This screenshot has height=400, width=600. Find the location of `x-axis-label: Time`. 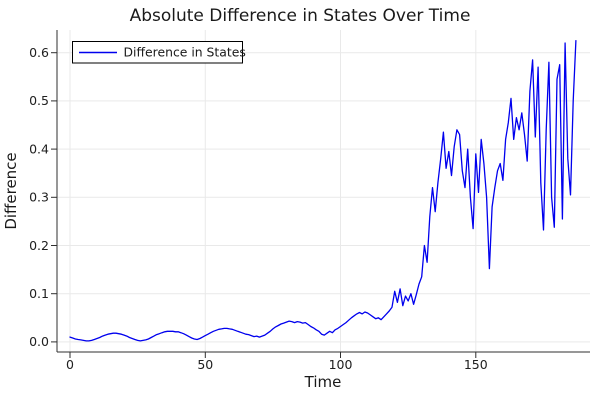

x-axis-label: Time is located at coordinates (323, 382).